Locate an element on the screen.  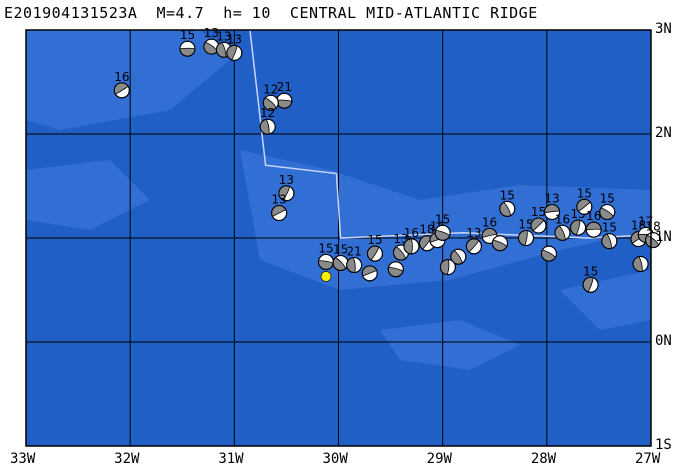
epicenter-dot is located at coordinates (326, 276).